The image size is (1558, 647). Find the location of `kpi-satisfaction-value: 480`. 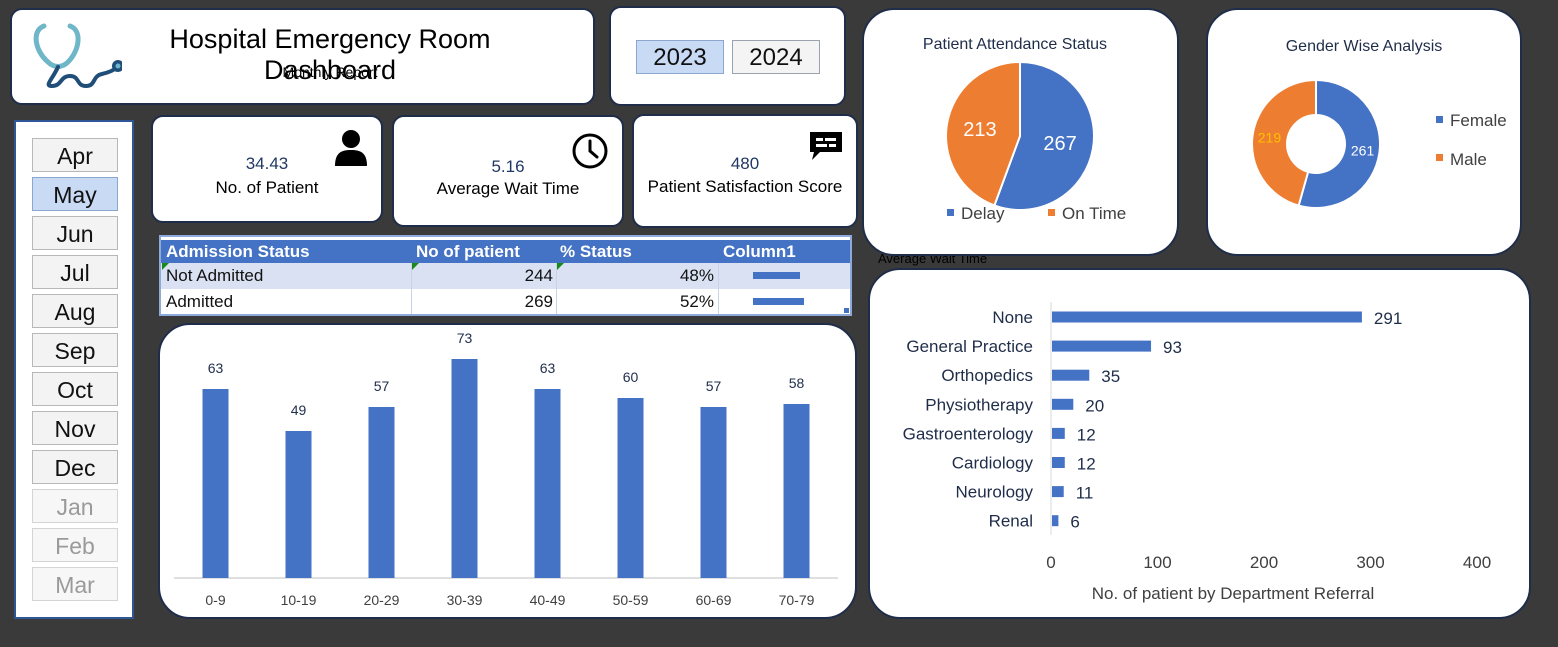

kpi-satisfaction-value: 480 is located at coordinates (745, 163).